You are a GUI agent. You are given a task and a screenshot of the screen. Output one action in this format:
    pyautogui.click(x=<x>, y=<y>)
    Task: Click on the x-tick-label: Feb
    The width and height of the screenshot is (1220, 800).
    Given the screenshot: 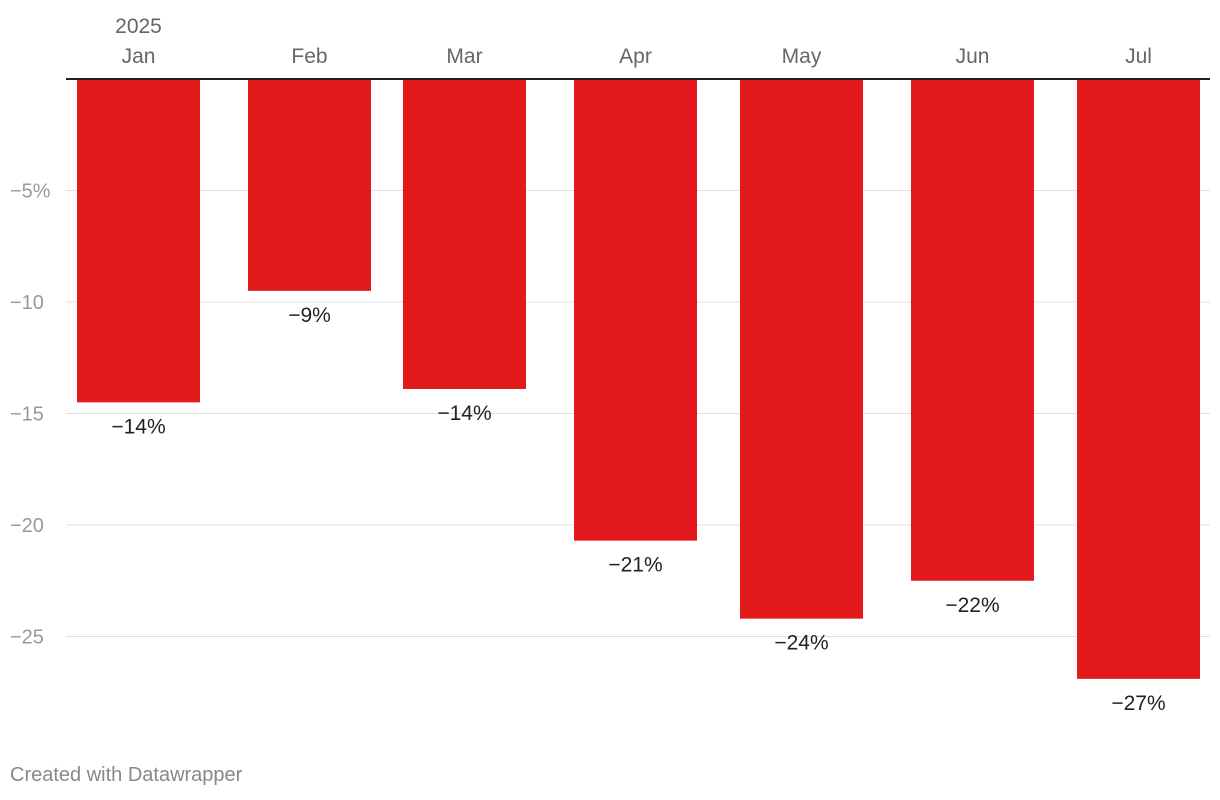 What is the action you would take?
    pyautogui.click(x=309, y=56)
    